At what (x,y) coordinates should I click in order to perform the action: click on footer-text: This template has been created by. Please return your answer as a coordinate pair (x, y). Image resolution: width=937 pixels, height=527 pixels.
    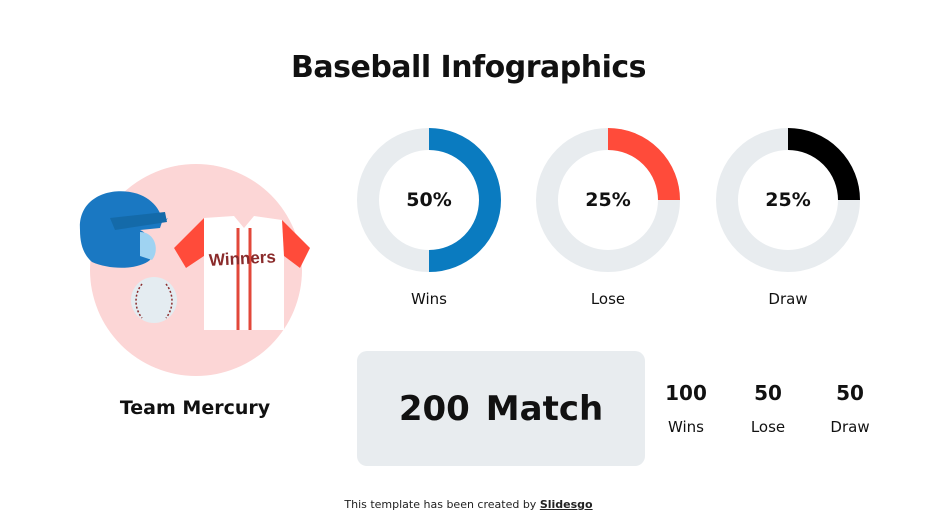
    Looking at the image, I should click on (440, 504).